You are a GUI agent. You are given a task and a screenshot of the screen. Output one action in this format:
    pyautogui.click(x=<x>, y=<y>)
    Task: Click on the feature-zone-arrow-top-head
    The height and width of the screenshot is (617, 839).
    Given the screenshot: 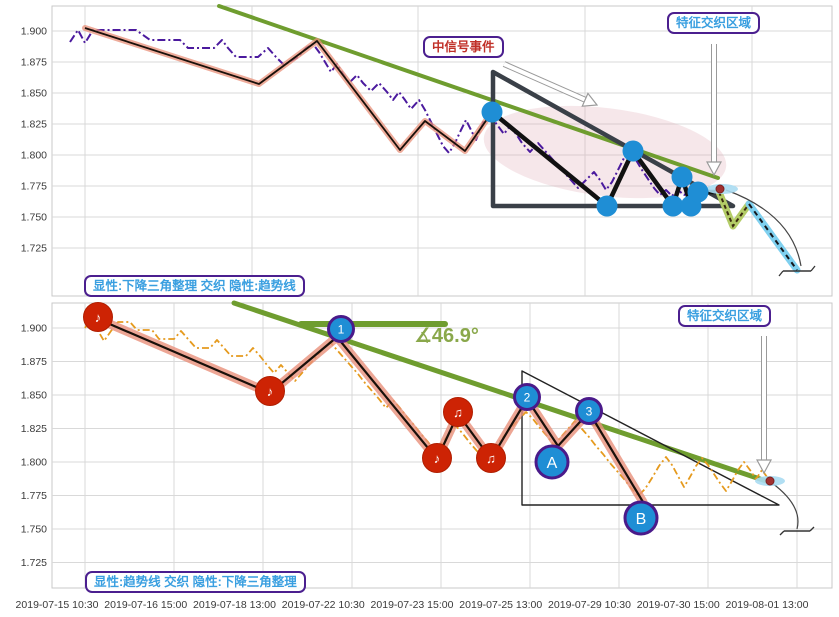 What is the action you would take?
    pyautogui.click(x=714, y=169)
    